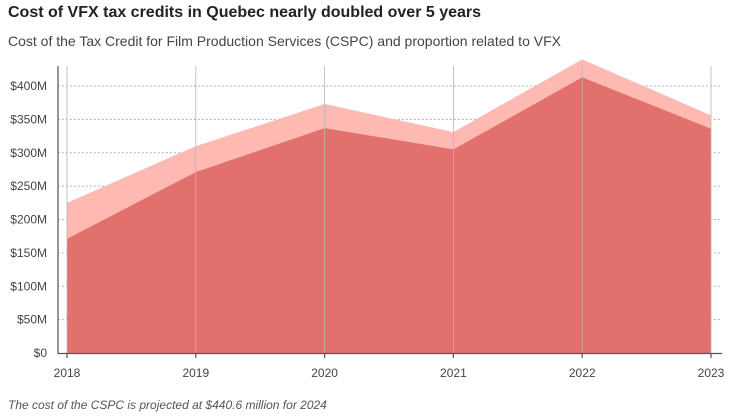 The image size is (733, 420). Describe the element at coordinates (32, 320) in the screenshot. I see `y-tick-label: $50M` at that location.